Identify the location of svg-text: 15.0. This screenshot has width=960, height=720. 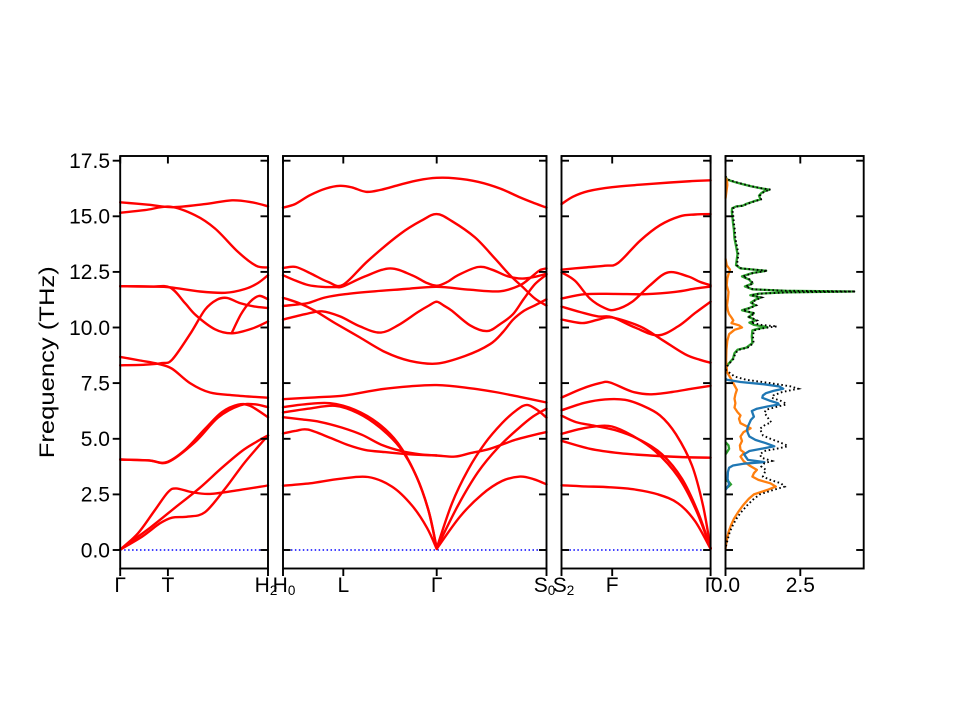
(89, 217).